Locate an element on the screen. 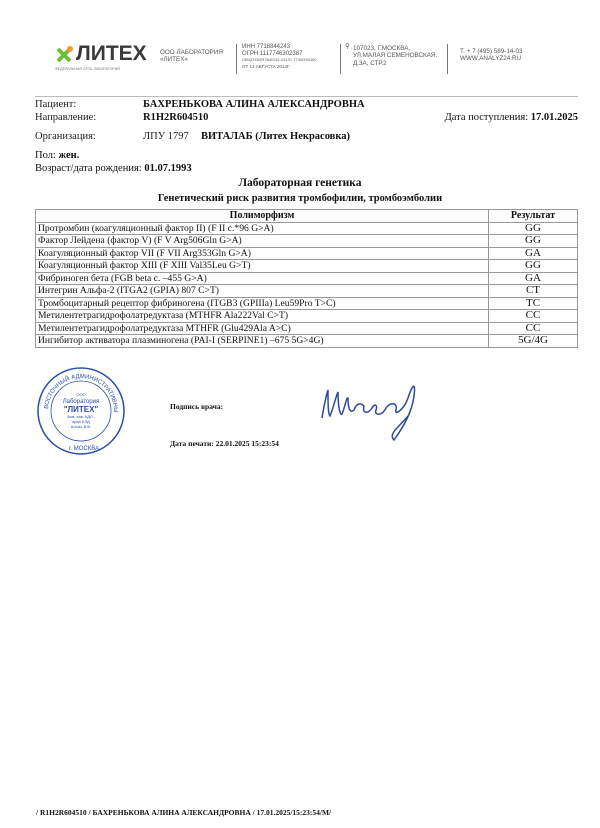 Image resolution: width=600 pixels, height=828 pixels. table-row: Фибриноген бета (FGB beta c. –455 G>A) GA is located at coordinates (306, 278).